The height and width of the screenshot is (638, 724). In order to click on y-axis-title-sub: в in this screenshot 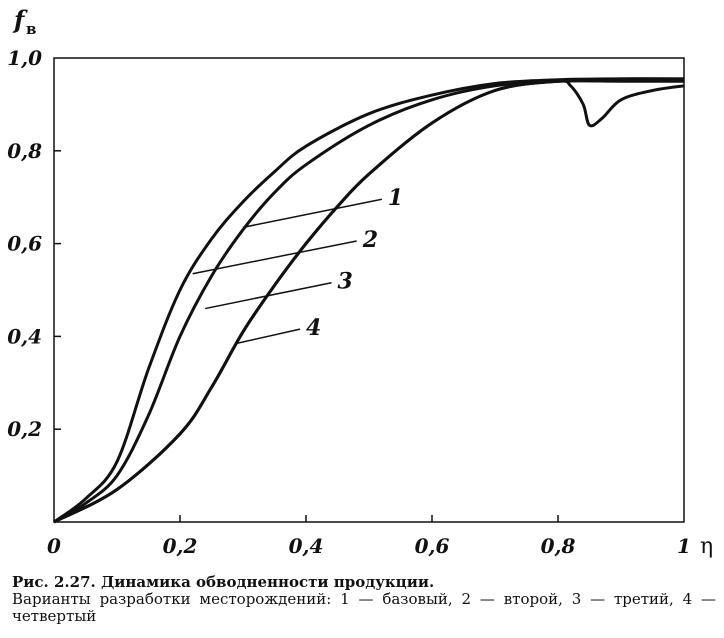, I will do `click(31, 29)`.